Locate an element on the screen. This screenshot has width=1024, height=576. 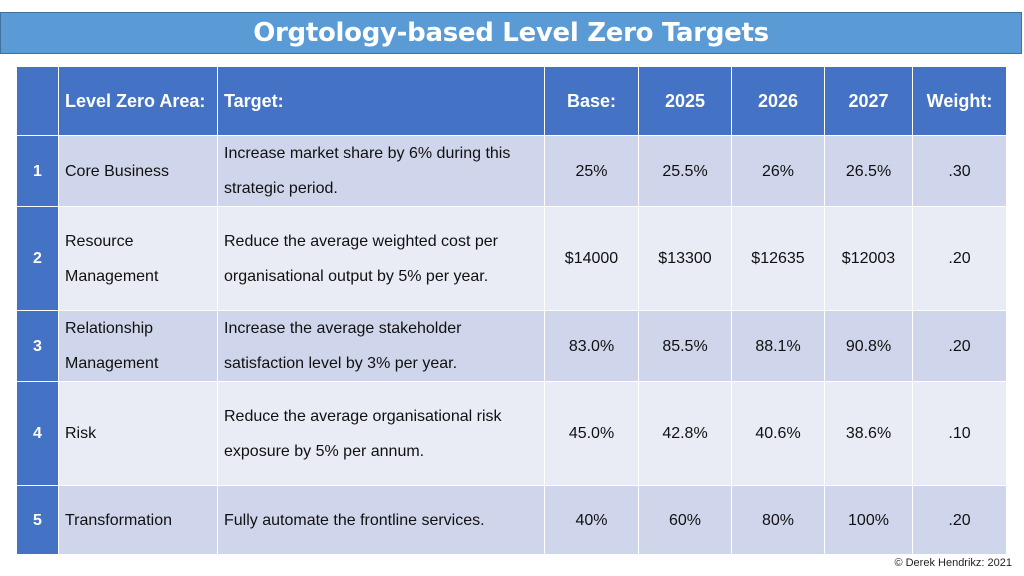
y2025-cell: 25.5% is located at coordinates (685, 171).